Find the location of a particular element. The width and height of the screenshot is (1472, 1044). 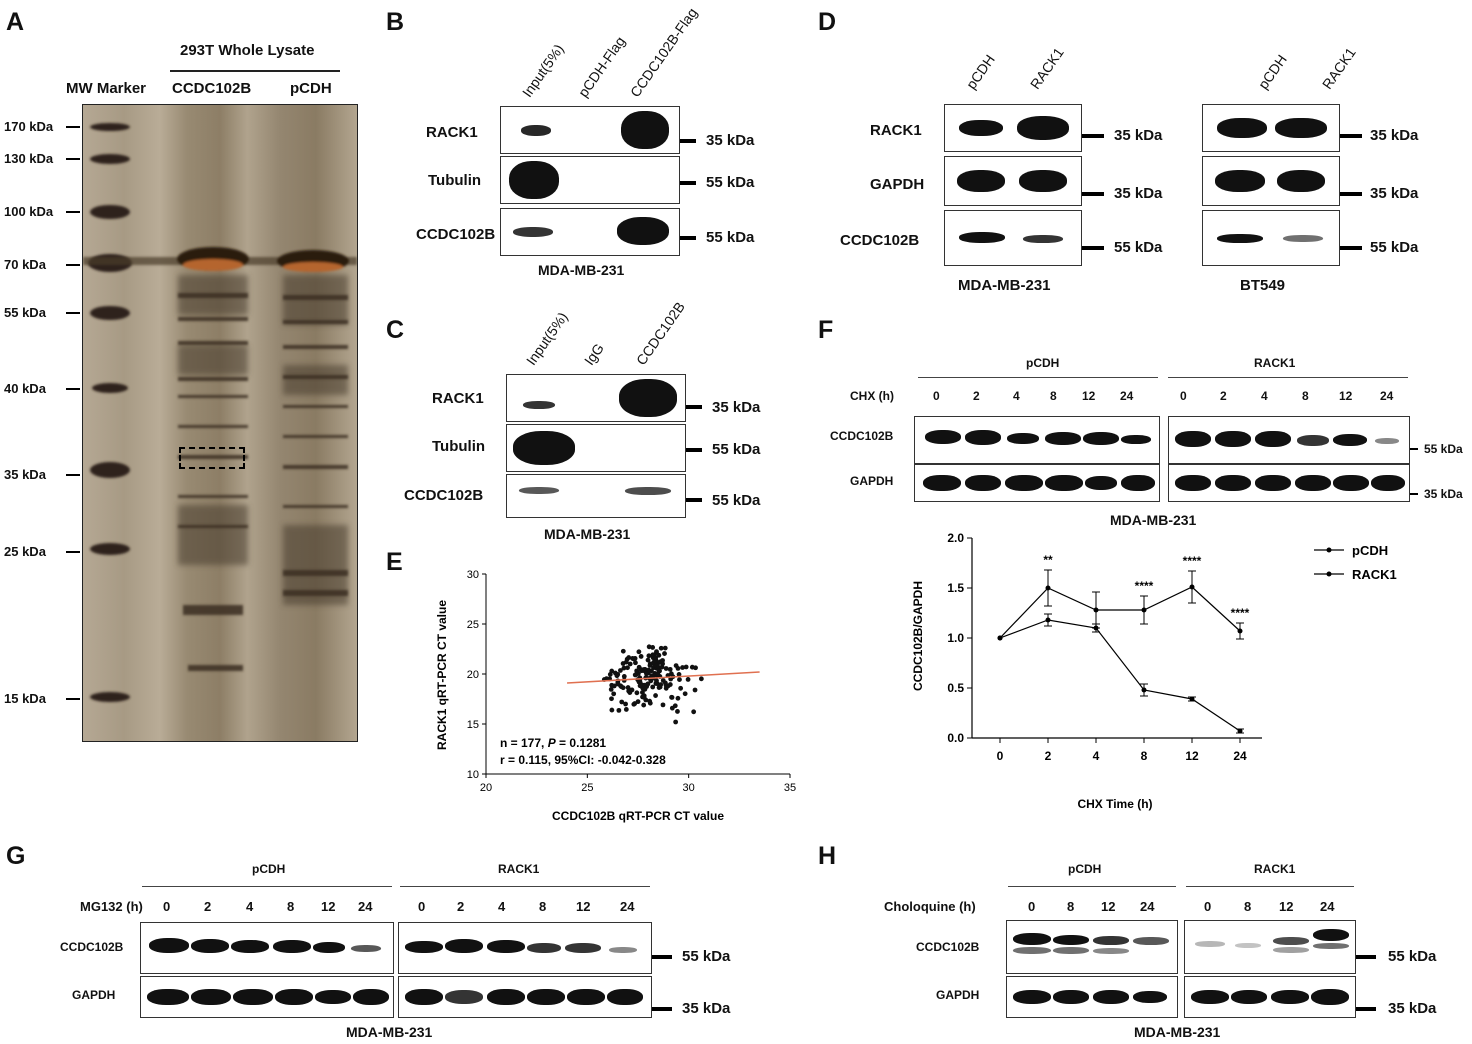

blot-f1-gapdh is located at coordinates (1037, 483).